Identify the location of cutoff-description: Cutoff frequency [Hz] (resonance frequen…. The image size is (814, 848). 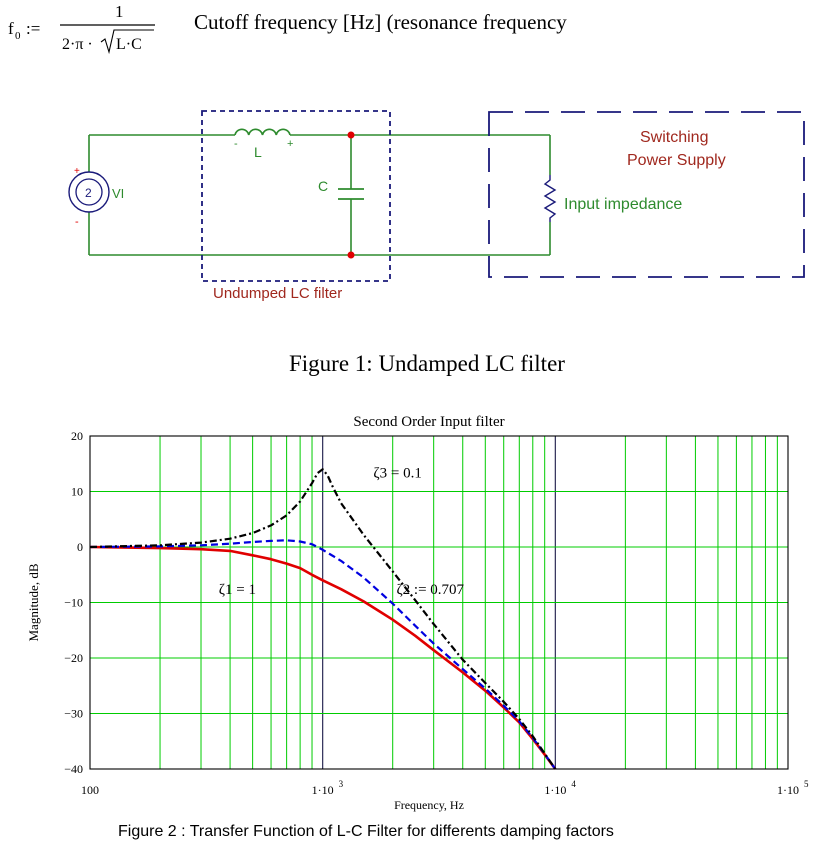
(380, 22).